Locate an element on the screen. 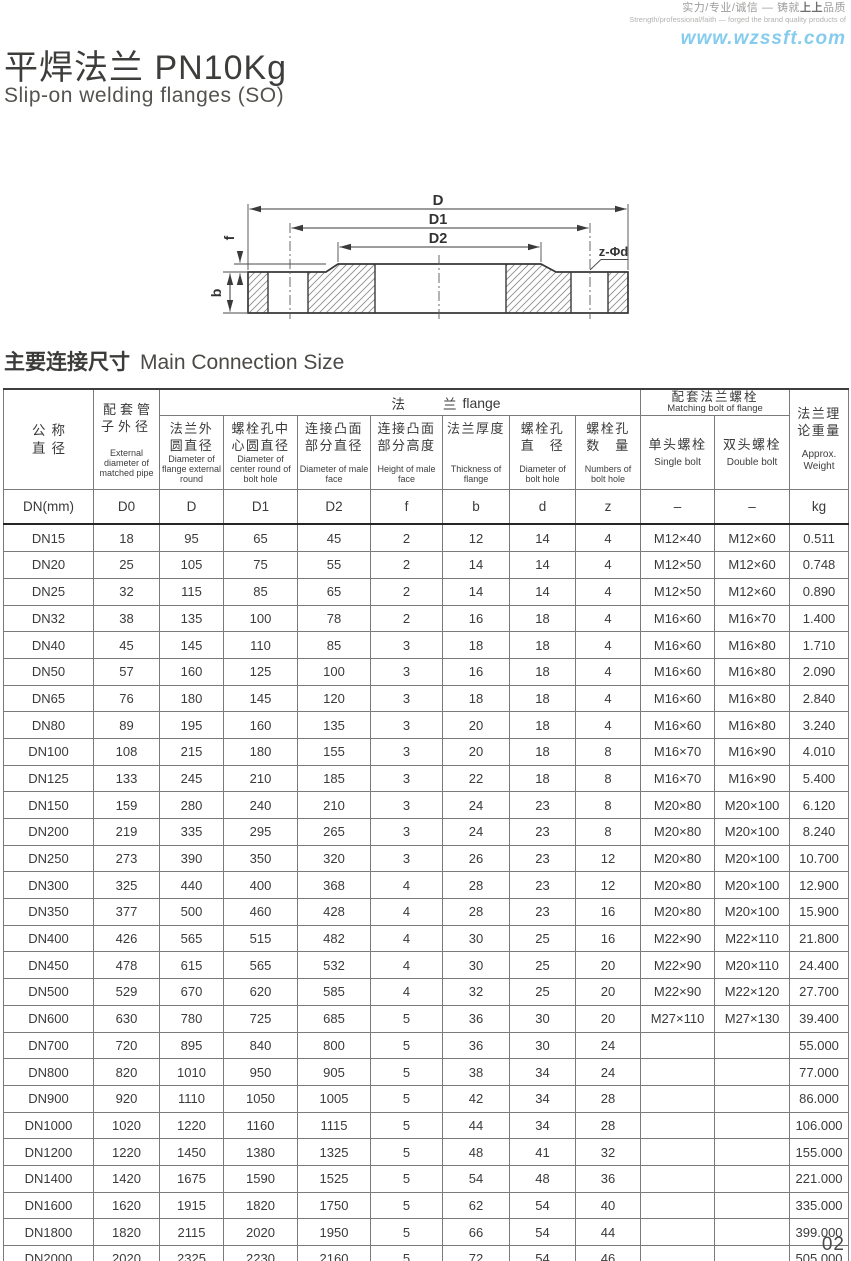 Image resolution: width=851 pixels, height=1261 pixels. group-header-flange: 法 兰 flange is located at coordinates (400, 402).